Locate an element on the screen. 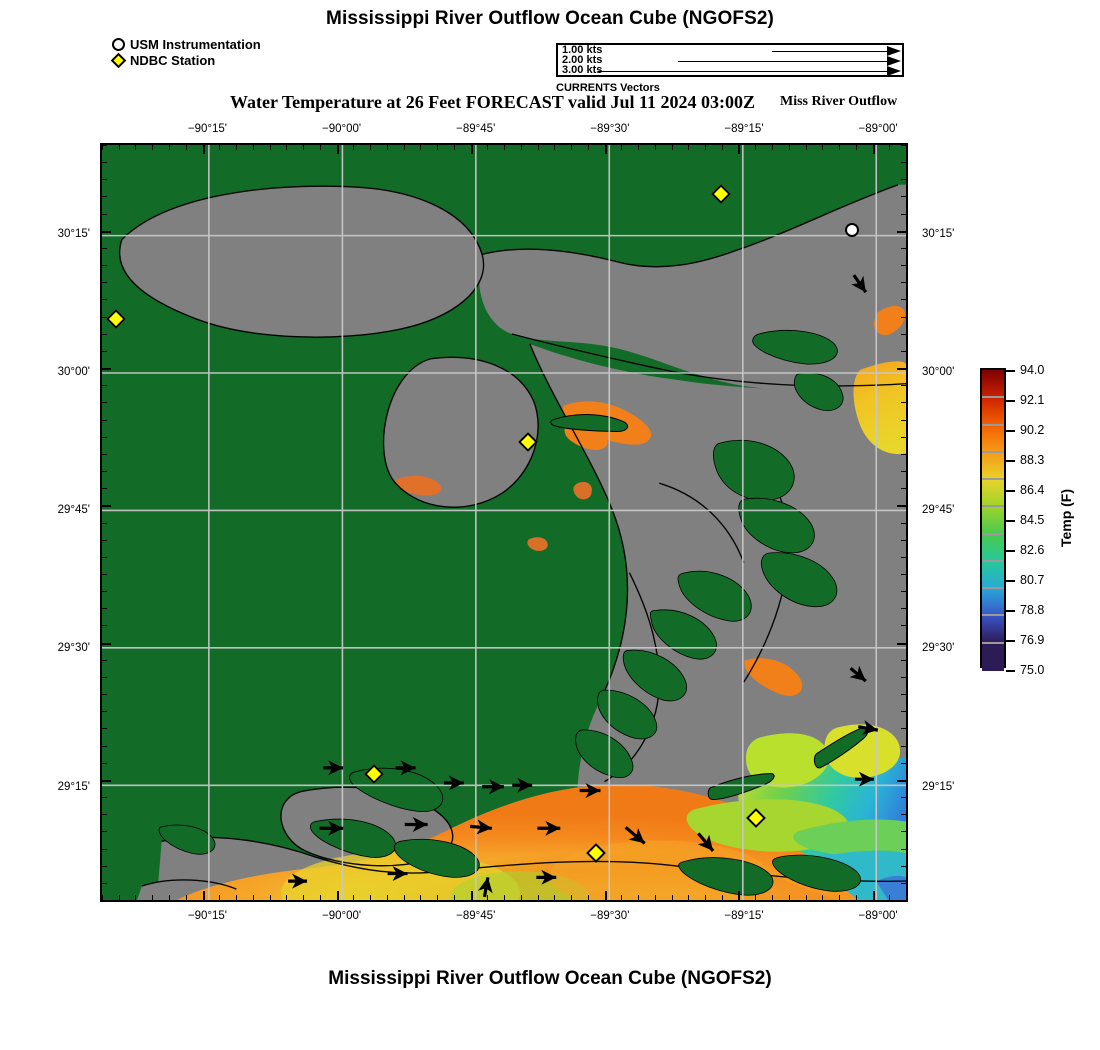 Image resolution: width=1100 pixels, height=1050 pixels. legend-label-usm: USM Instrumentation is located at coordinates (195, 44).